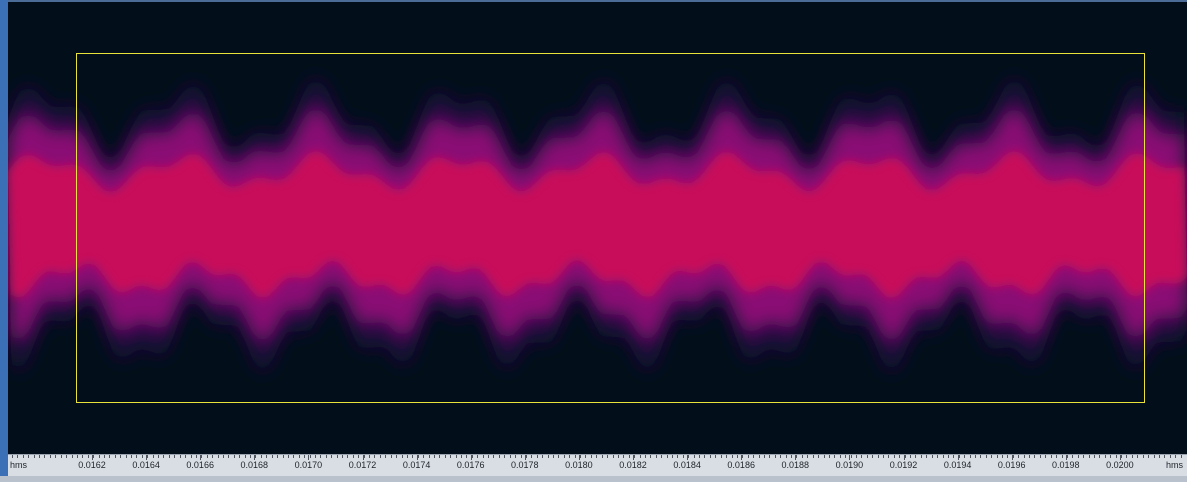 This screenshot has width=1187, height=482. I want to click on ruler-tick-label: 0.0172, so click(362, 465).